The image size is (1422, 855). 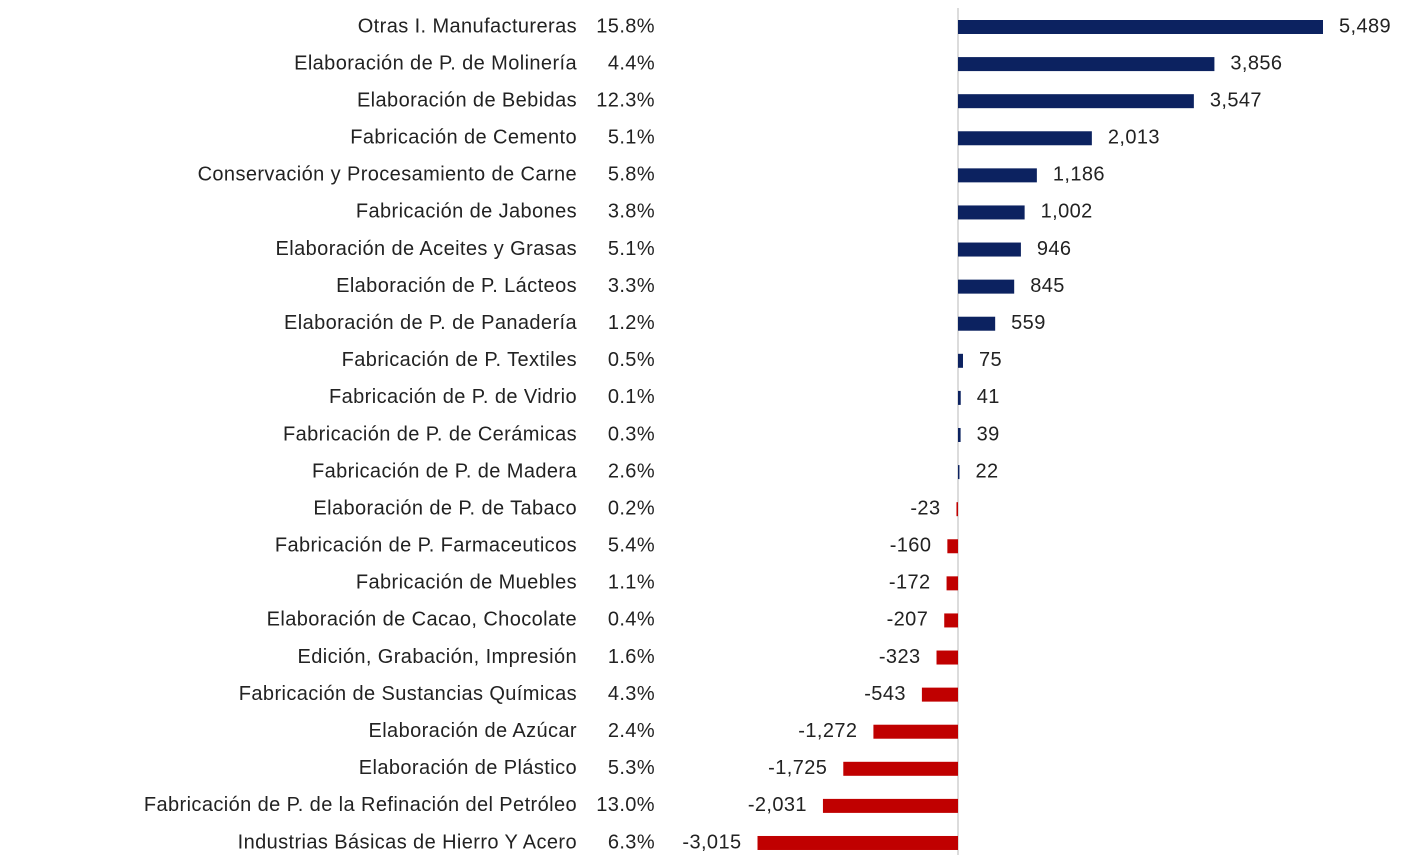 I want to click on value-label: 3,547, so click(x=1236, y=100).